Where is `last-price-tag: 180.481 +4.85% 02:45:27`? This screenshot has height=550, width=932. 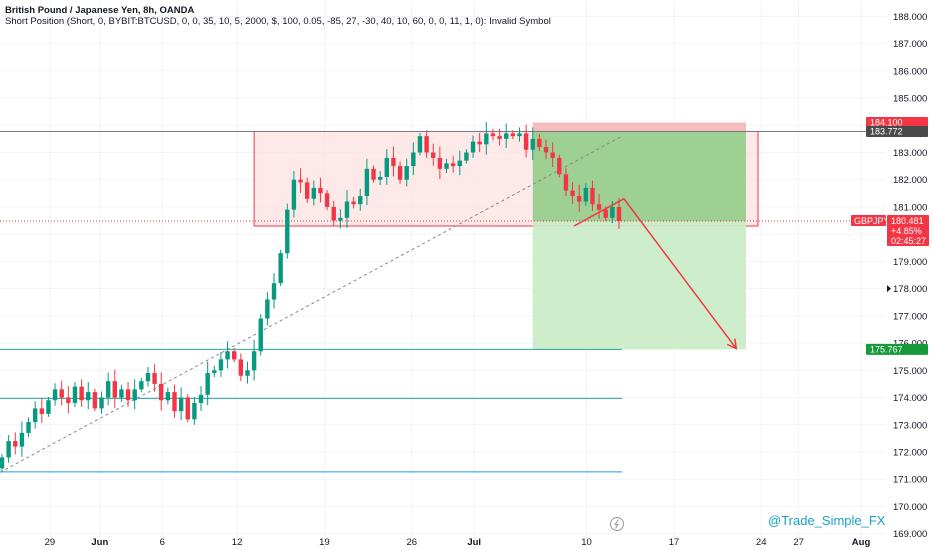
last-price-tag: 180.481 +4.85% 02:45:27 is located at coordinates (908, 231).